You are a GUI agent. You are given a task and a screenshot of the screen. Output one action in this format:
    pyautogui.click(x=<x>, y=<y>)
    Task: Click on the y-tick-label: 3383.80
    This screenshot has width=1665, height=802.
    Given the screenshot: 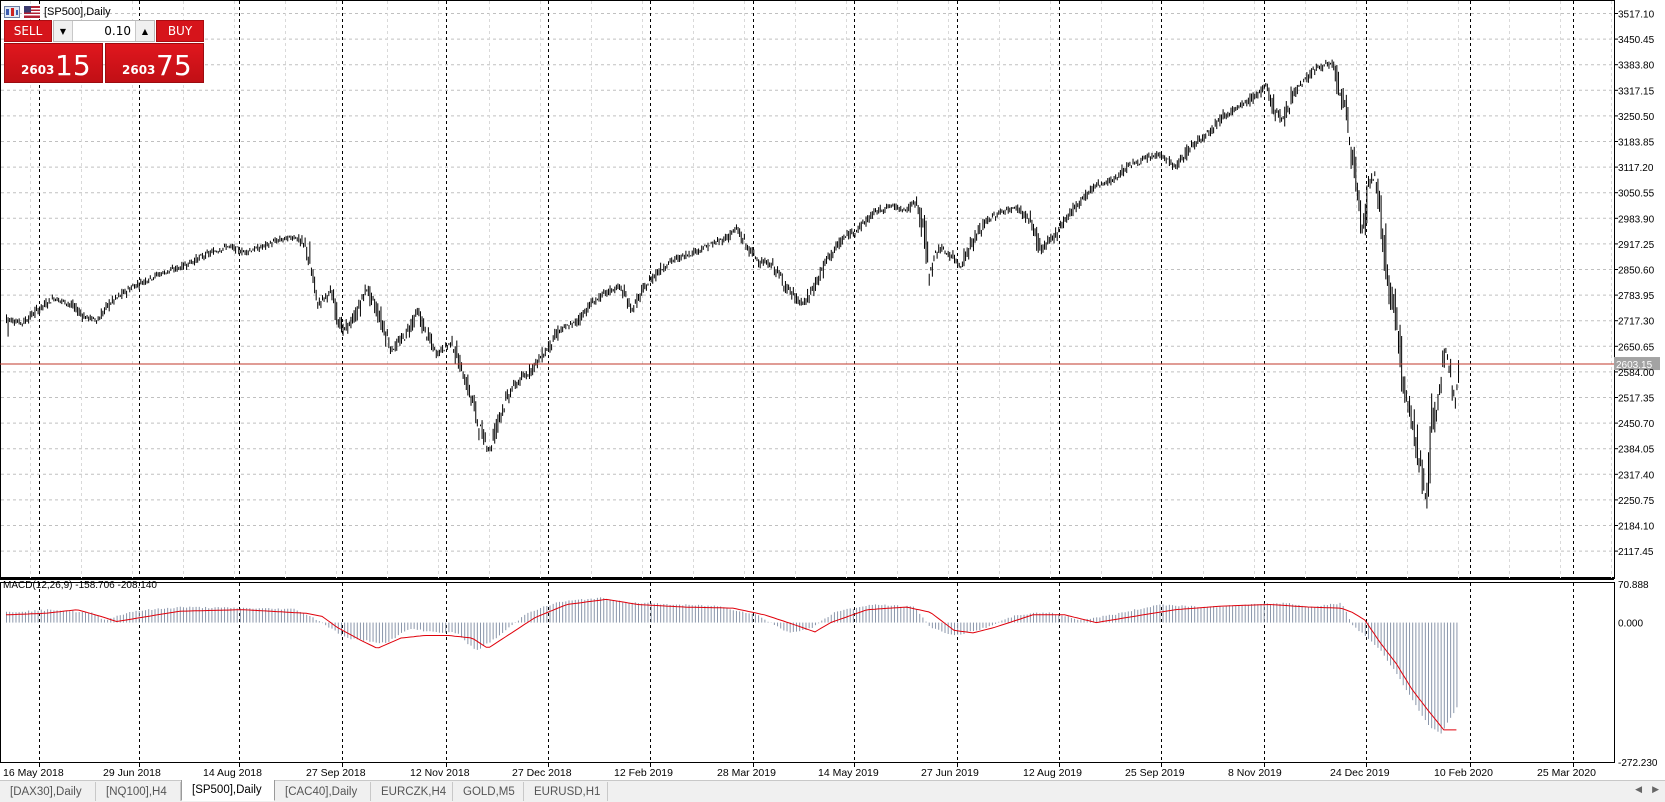 What is the action you would take?
    pyautogui.click(x=1636, y=66)
    